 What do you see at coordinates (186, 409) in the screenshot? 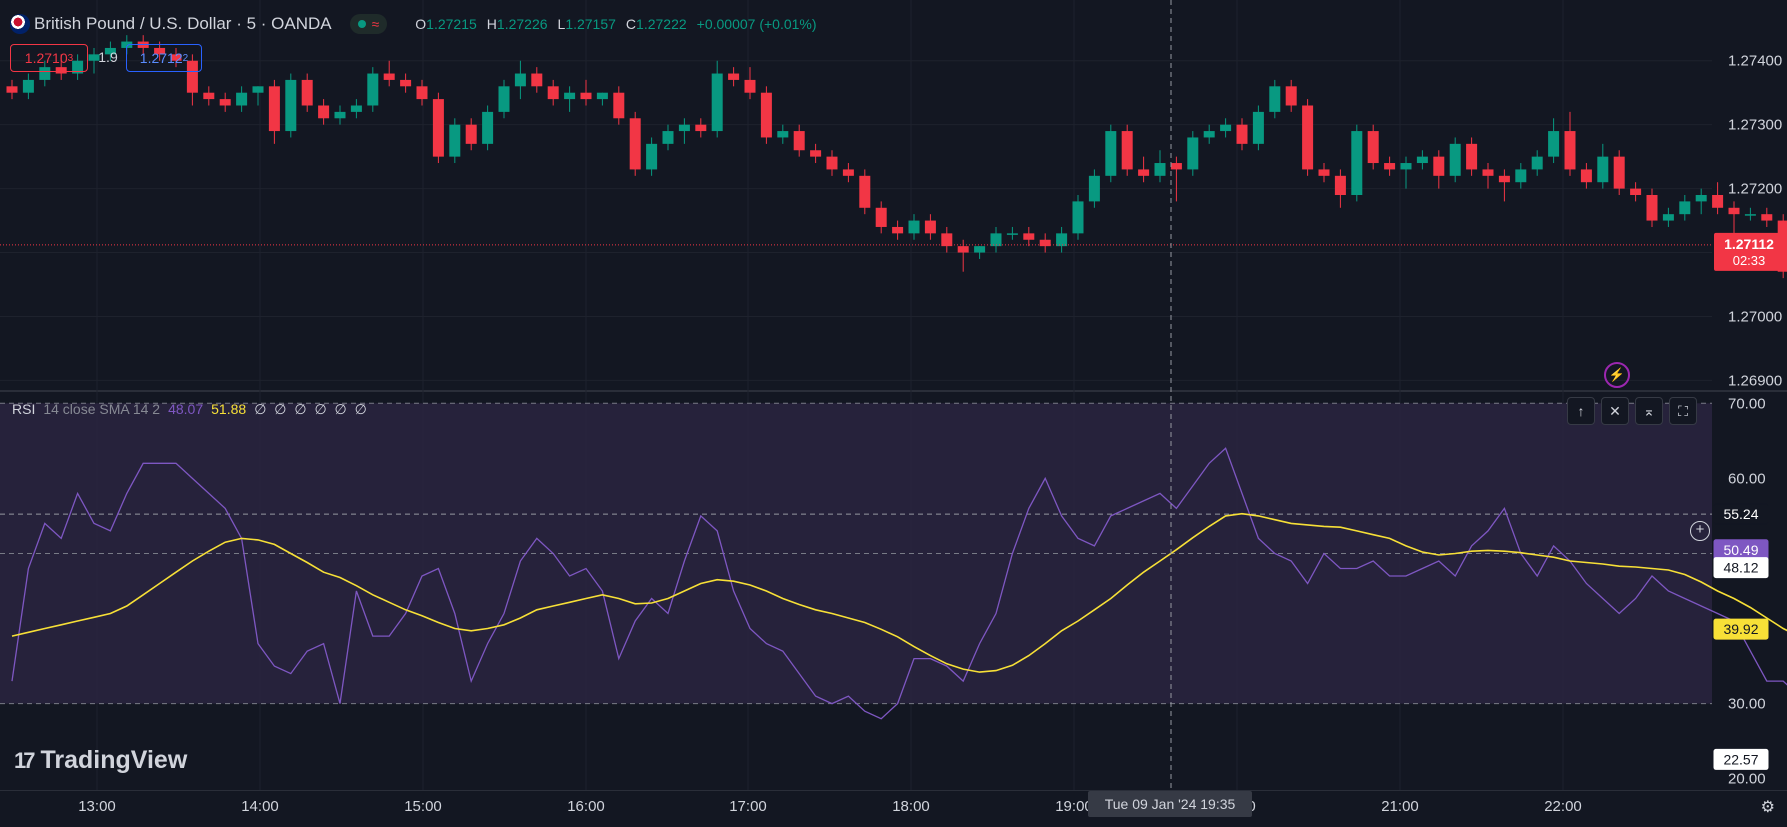
I see `rsi-value: 48.07` at bounding box center [186, 409].